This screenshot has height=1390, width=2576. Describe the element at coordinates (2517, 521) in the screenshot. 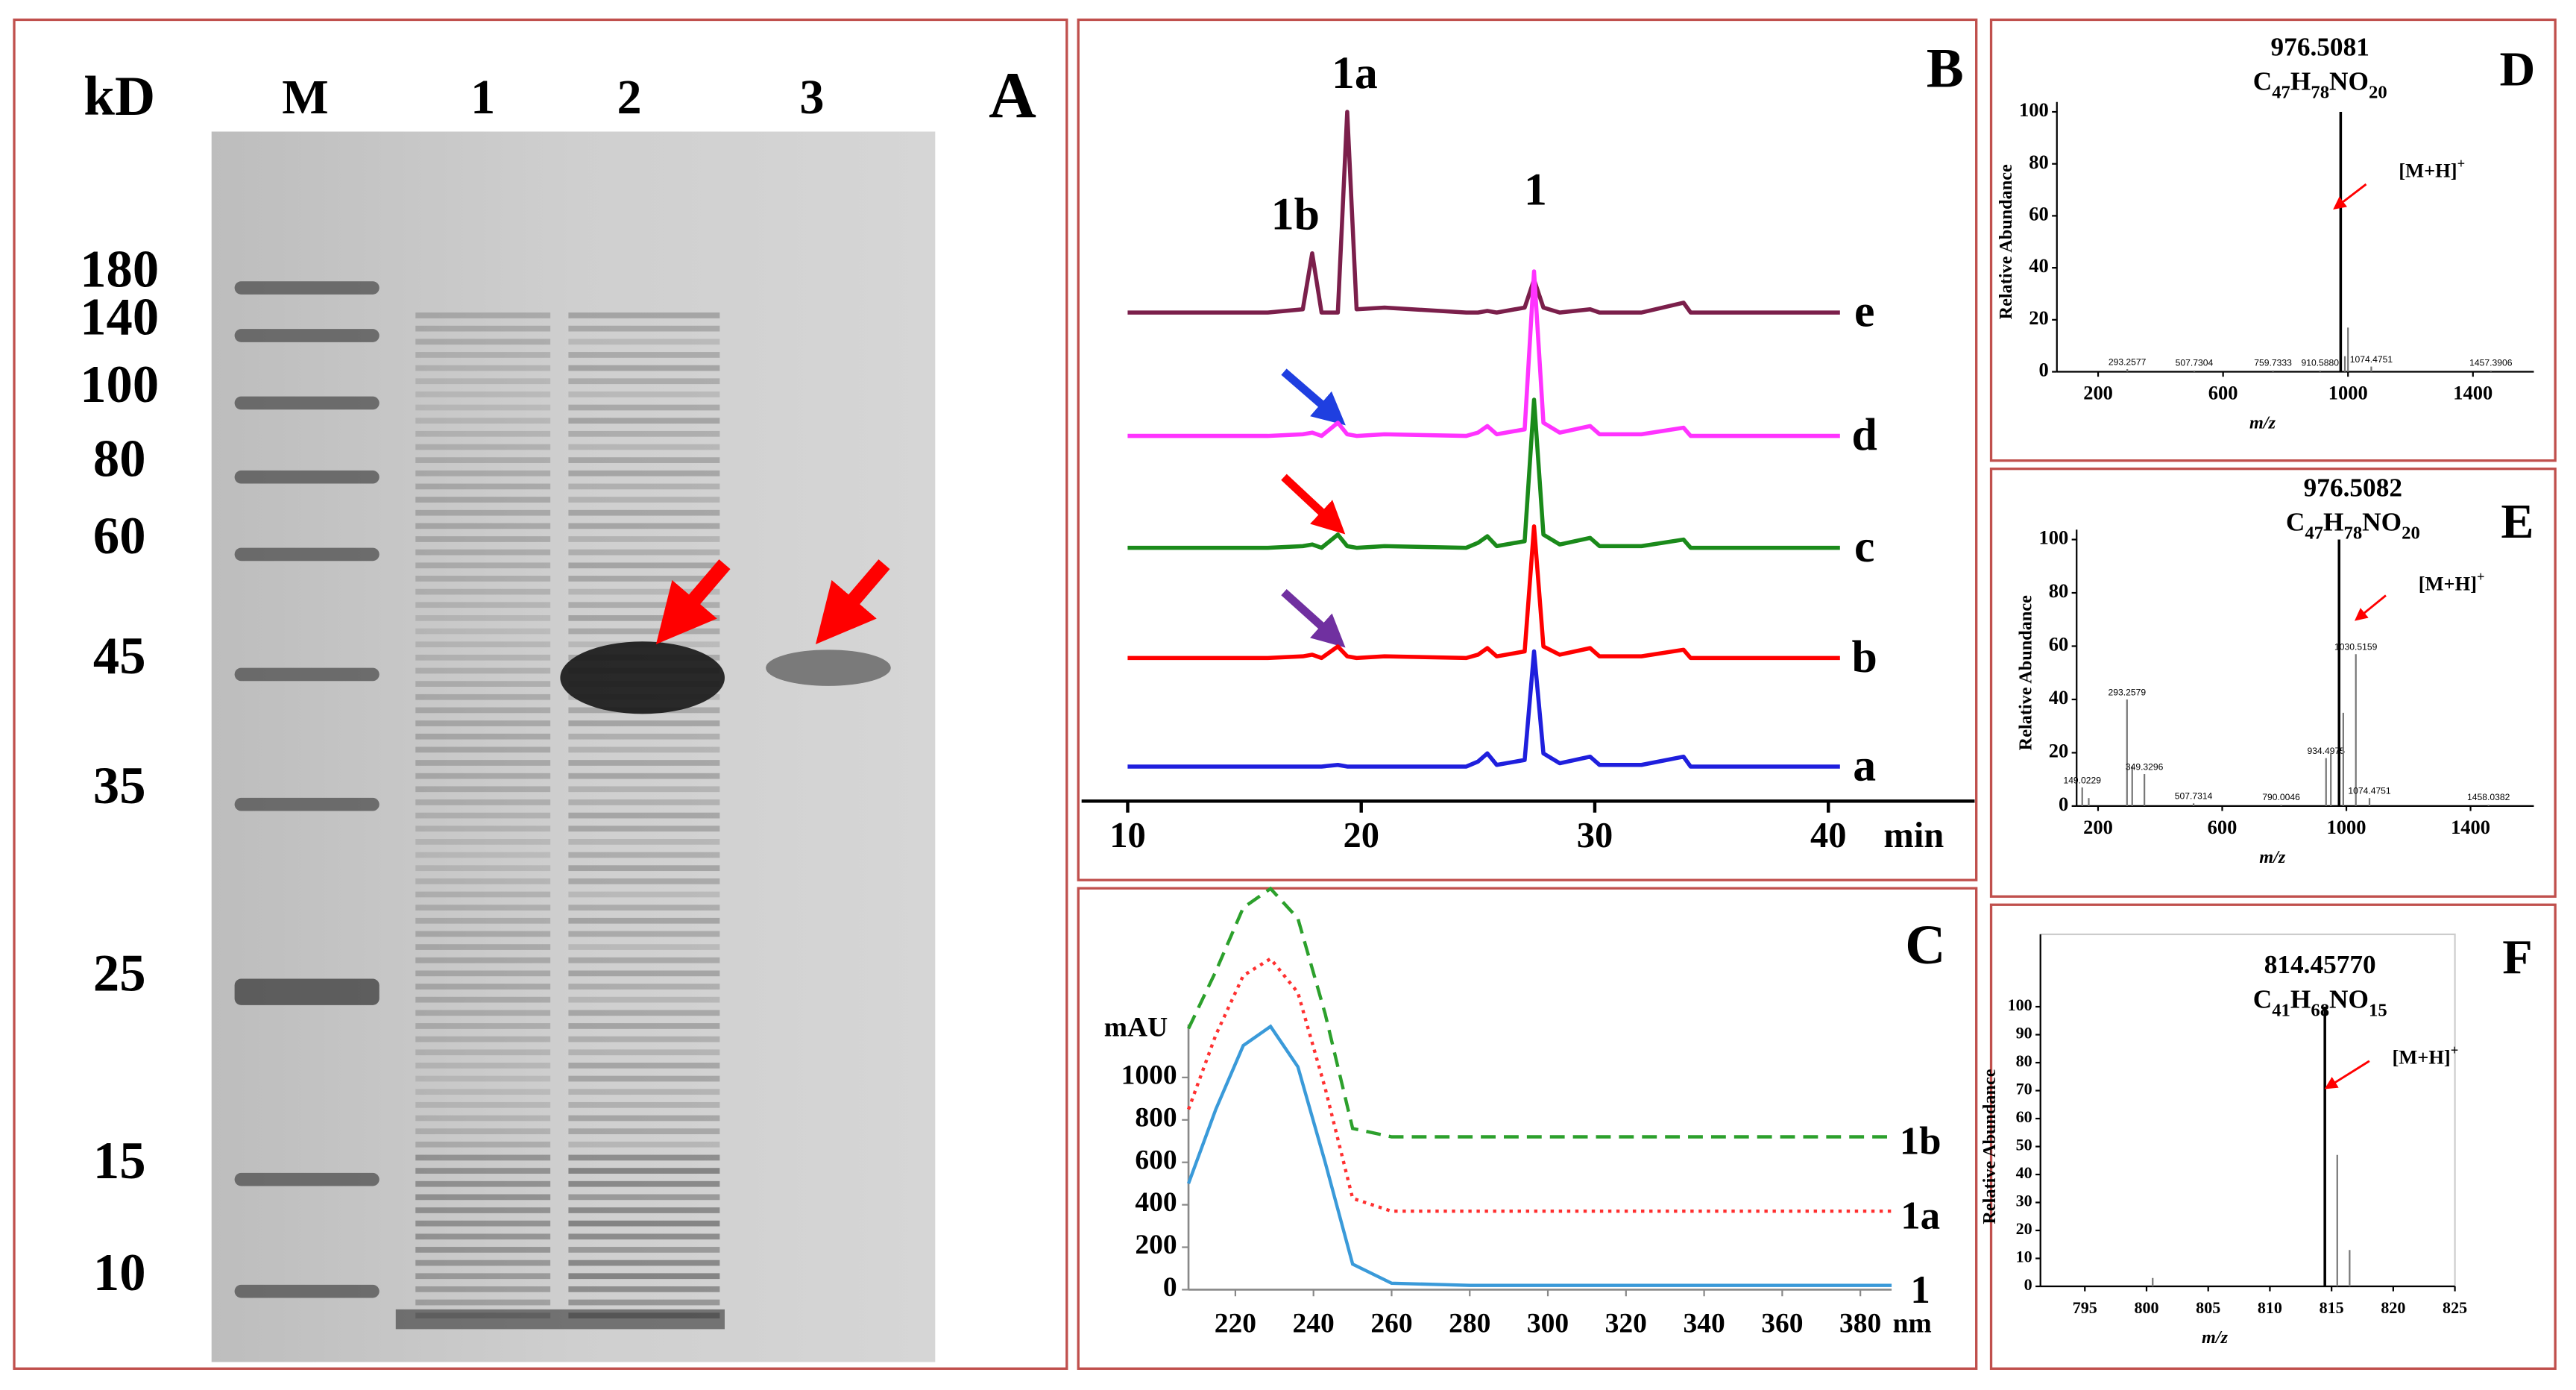

I see `panel-label: E` at that location.